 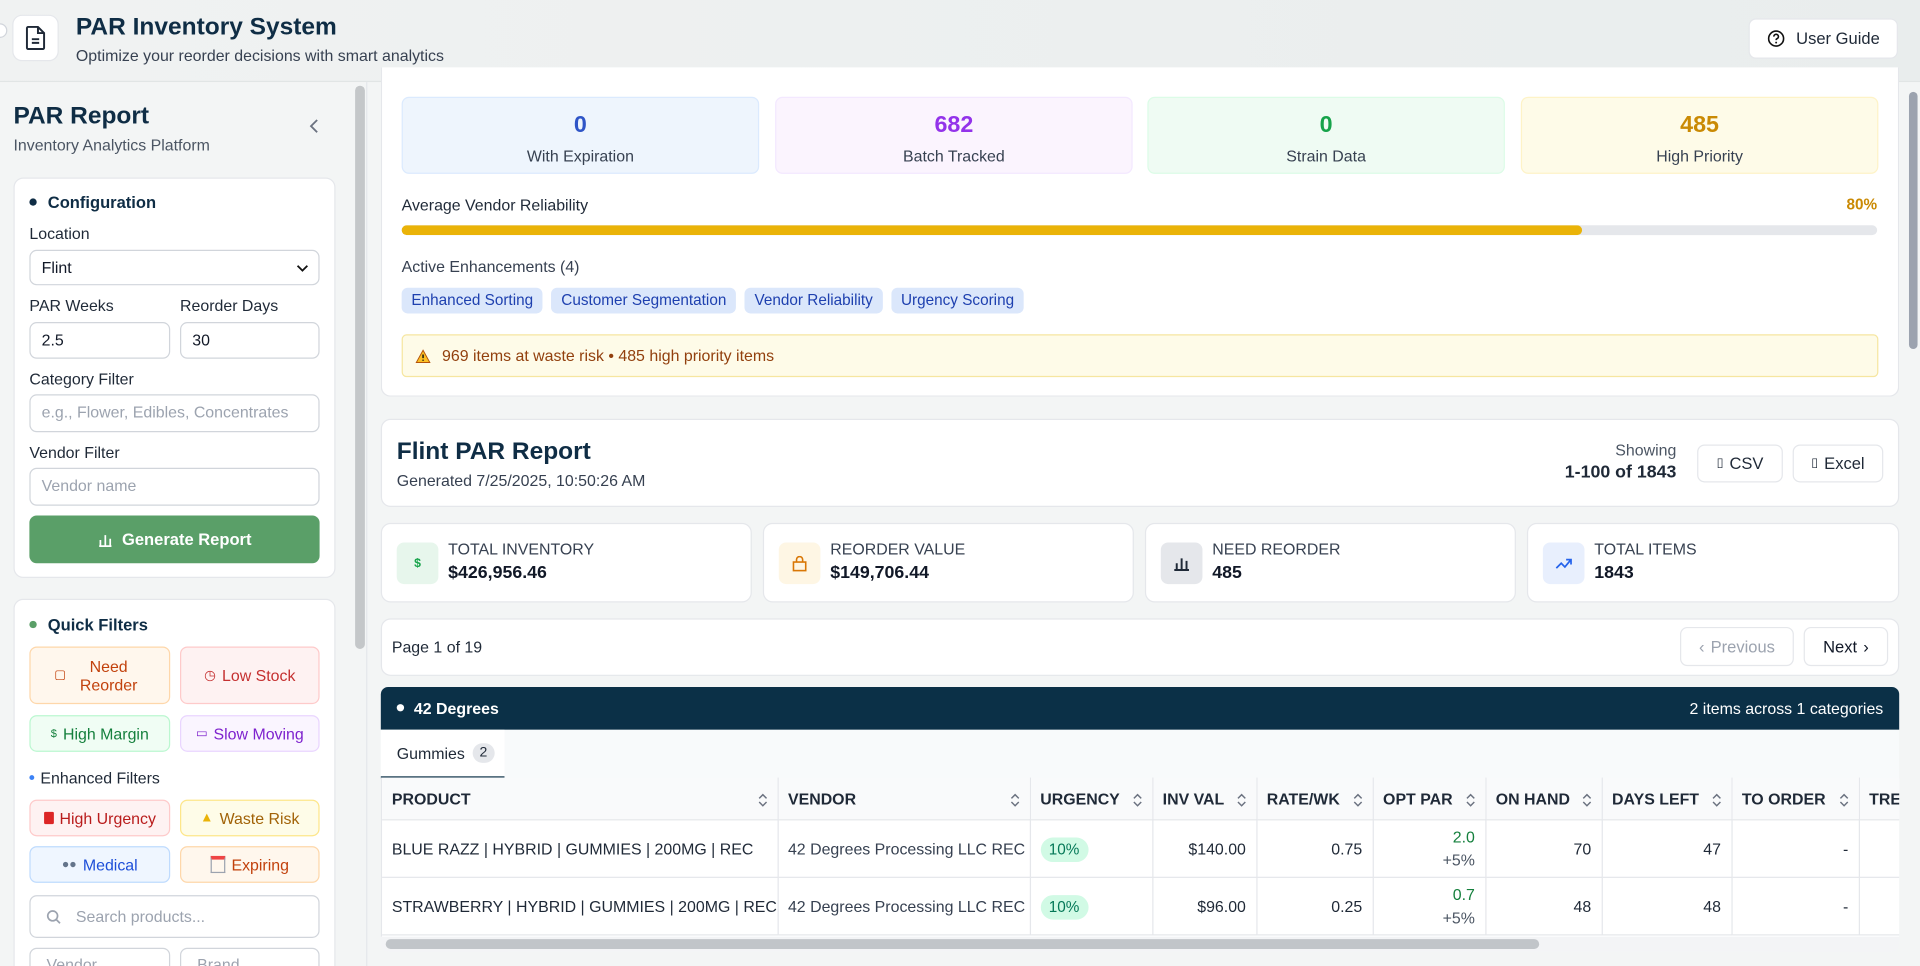 I want to click on reliability-label: Average Vendor Reliability, so click(x=495, y=205).